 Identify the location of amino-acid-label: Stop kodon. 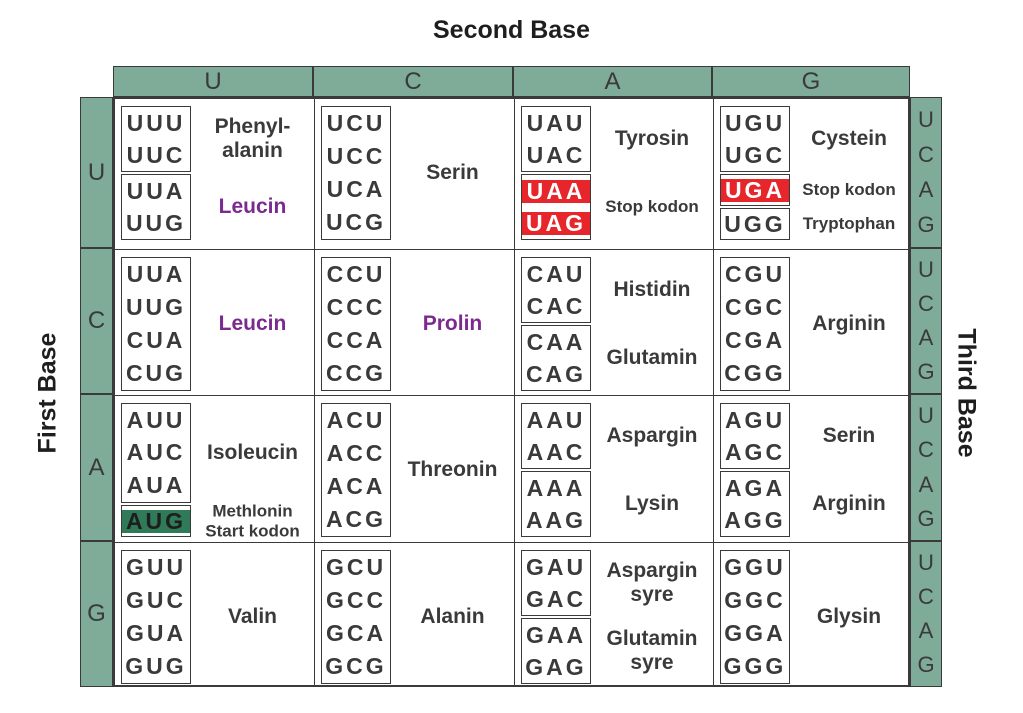
(849, 190).